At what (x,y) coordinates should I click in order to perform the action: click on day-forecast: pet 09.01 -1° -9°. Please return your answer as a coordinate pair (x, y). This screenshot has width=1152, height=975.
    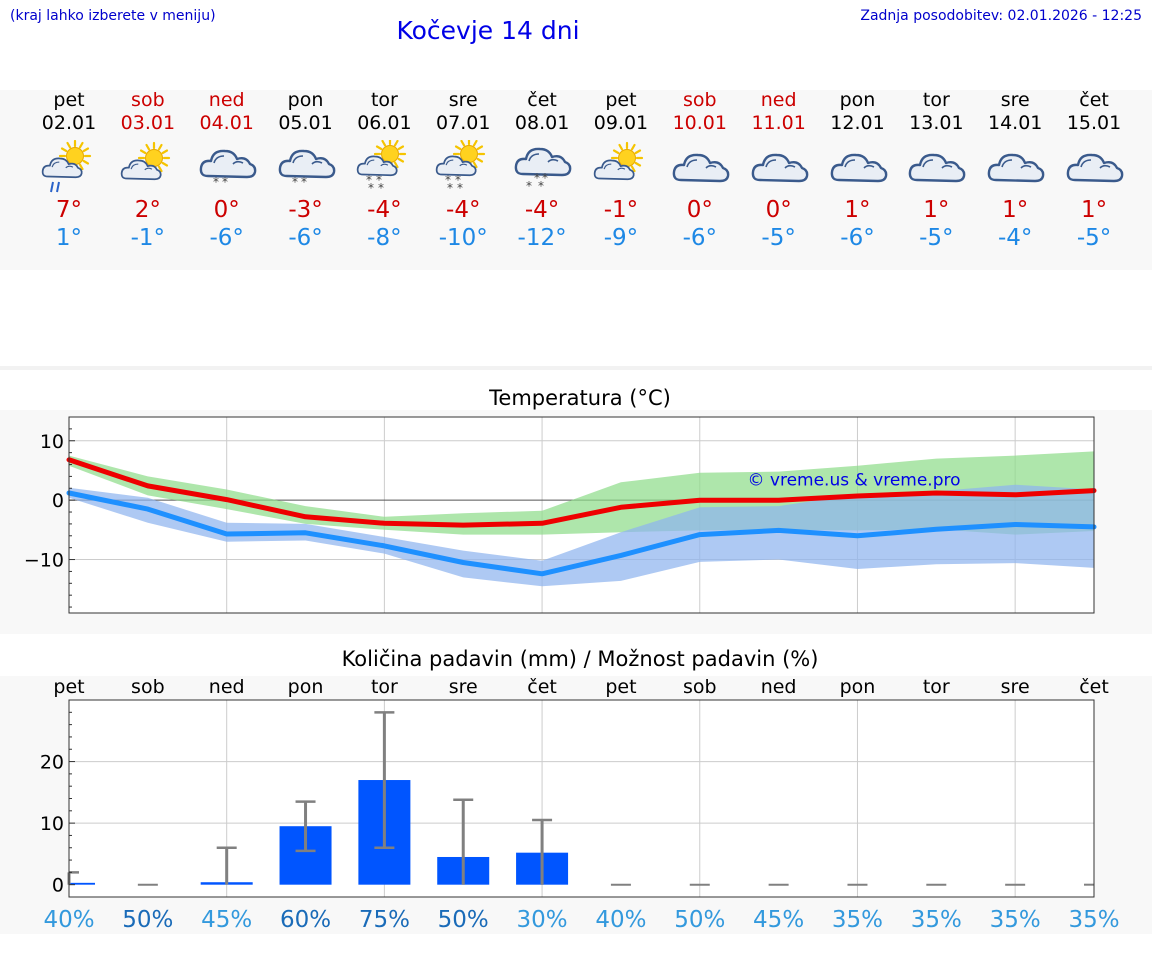
    Looking at the image, I should click on (621, 170).